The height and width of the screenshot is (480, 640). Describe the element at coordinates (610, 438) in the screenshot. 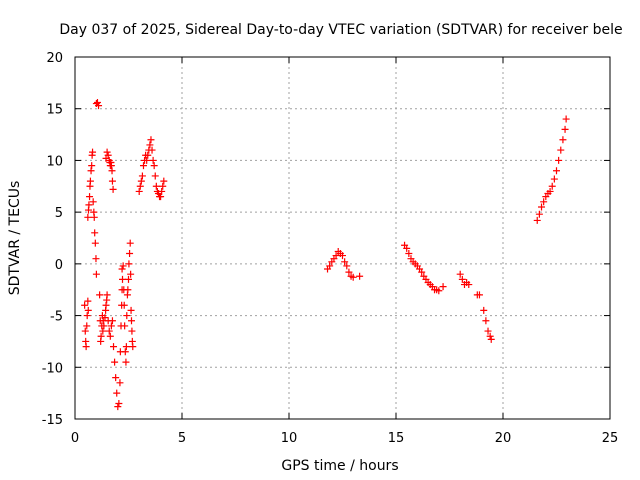

I see `x-tick-label: 25` at that location.